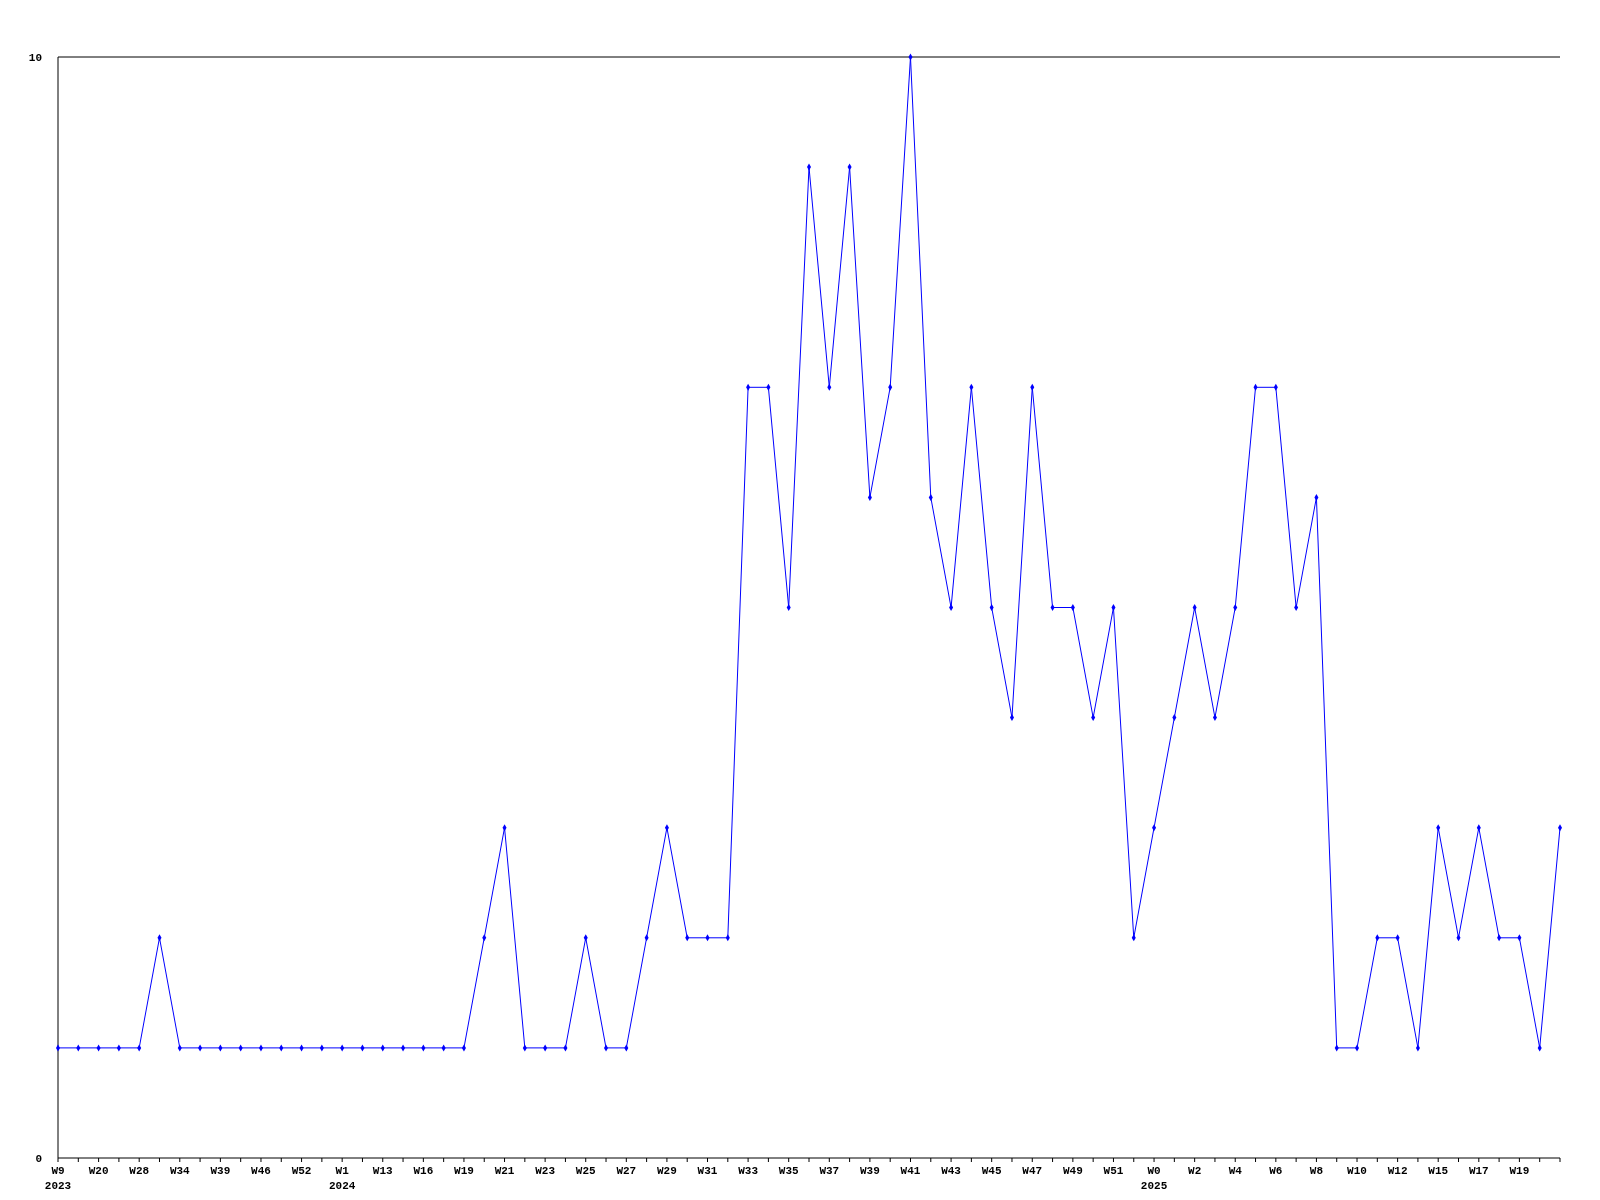 This screenshot has height=1200, width=1600. Describe the element at coordinates (910, 1171) in the screenshot. I see `x-tick-label: W41` at that location.